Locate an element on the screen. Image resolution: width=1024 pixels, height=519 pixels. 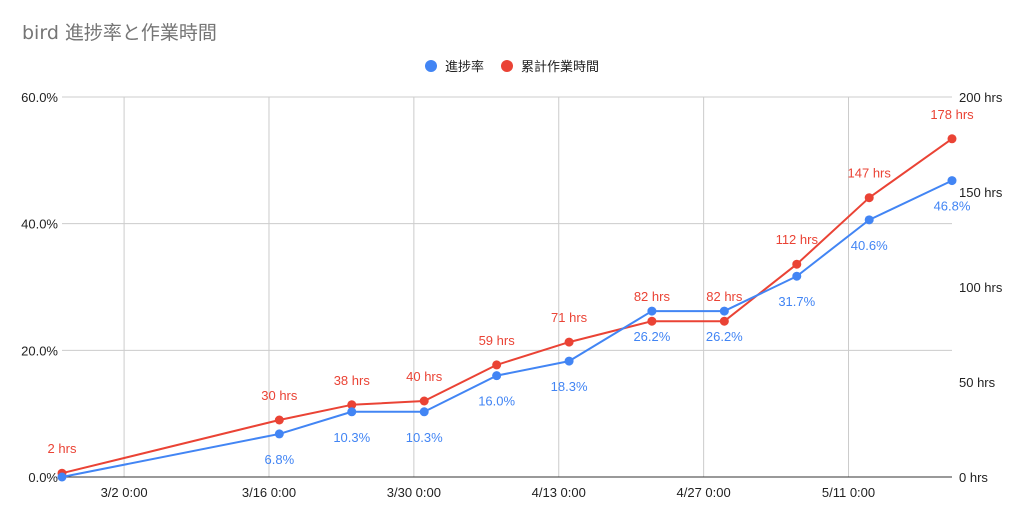
legend-marker-hours is located at coordinates (507, 66).